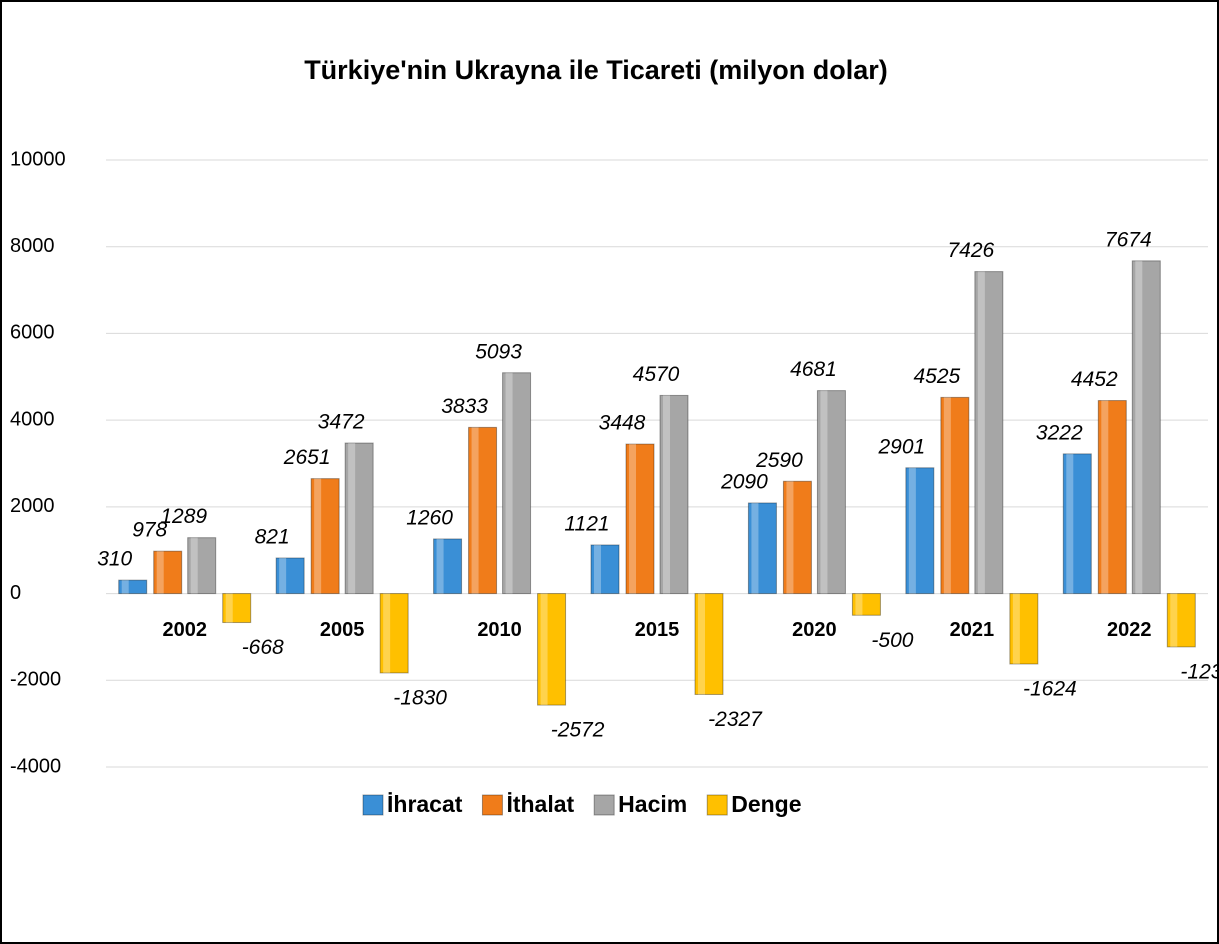 The width and height of the screenshot is (1219, 944). I want to click on data-label: -2327, so click(735, 719).